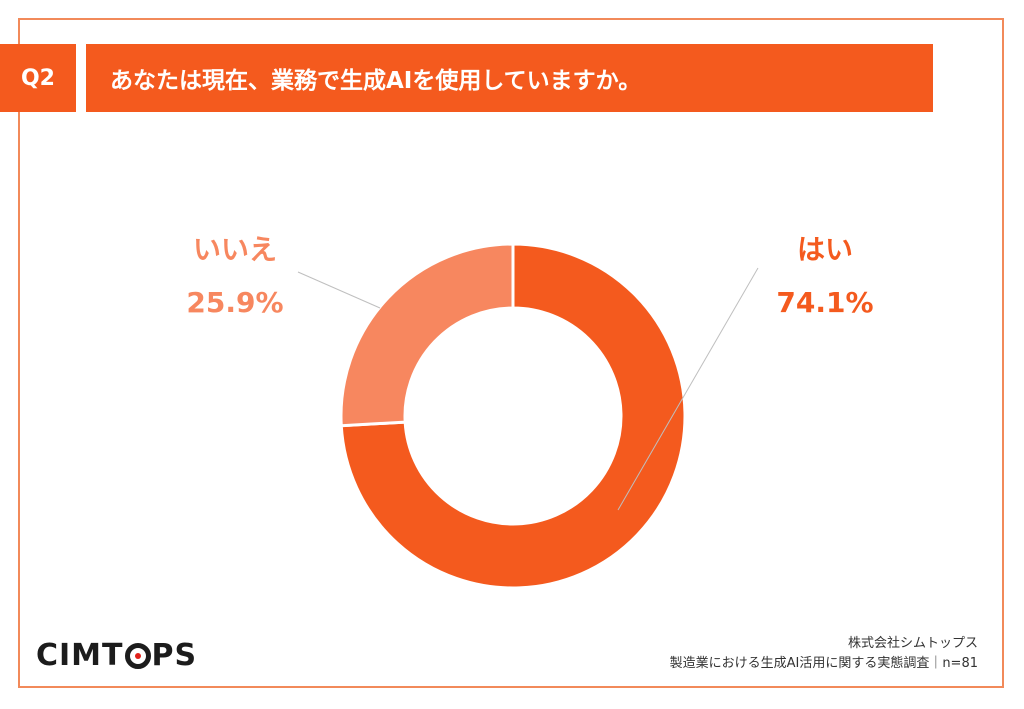  I want to click on leader-line-yes, so click(688, 389).